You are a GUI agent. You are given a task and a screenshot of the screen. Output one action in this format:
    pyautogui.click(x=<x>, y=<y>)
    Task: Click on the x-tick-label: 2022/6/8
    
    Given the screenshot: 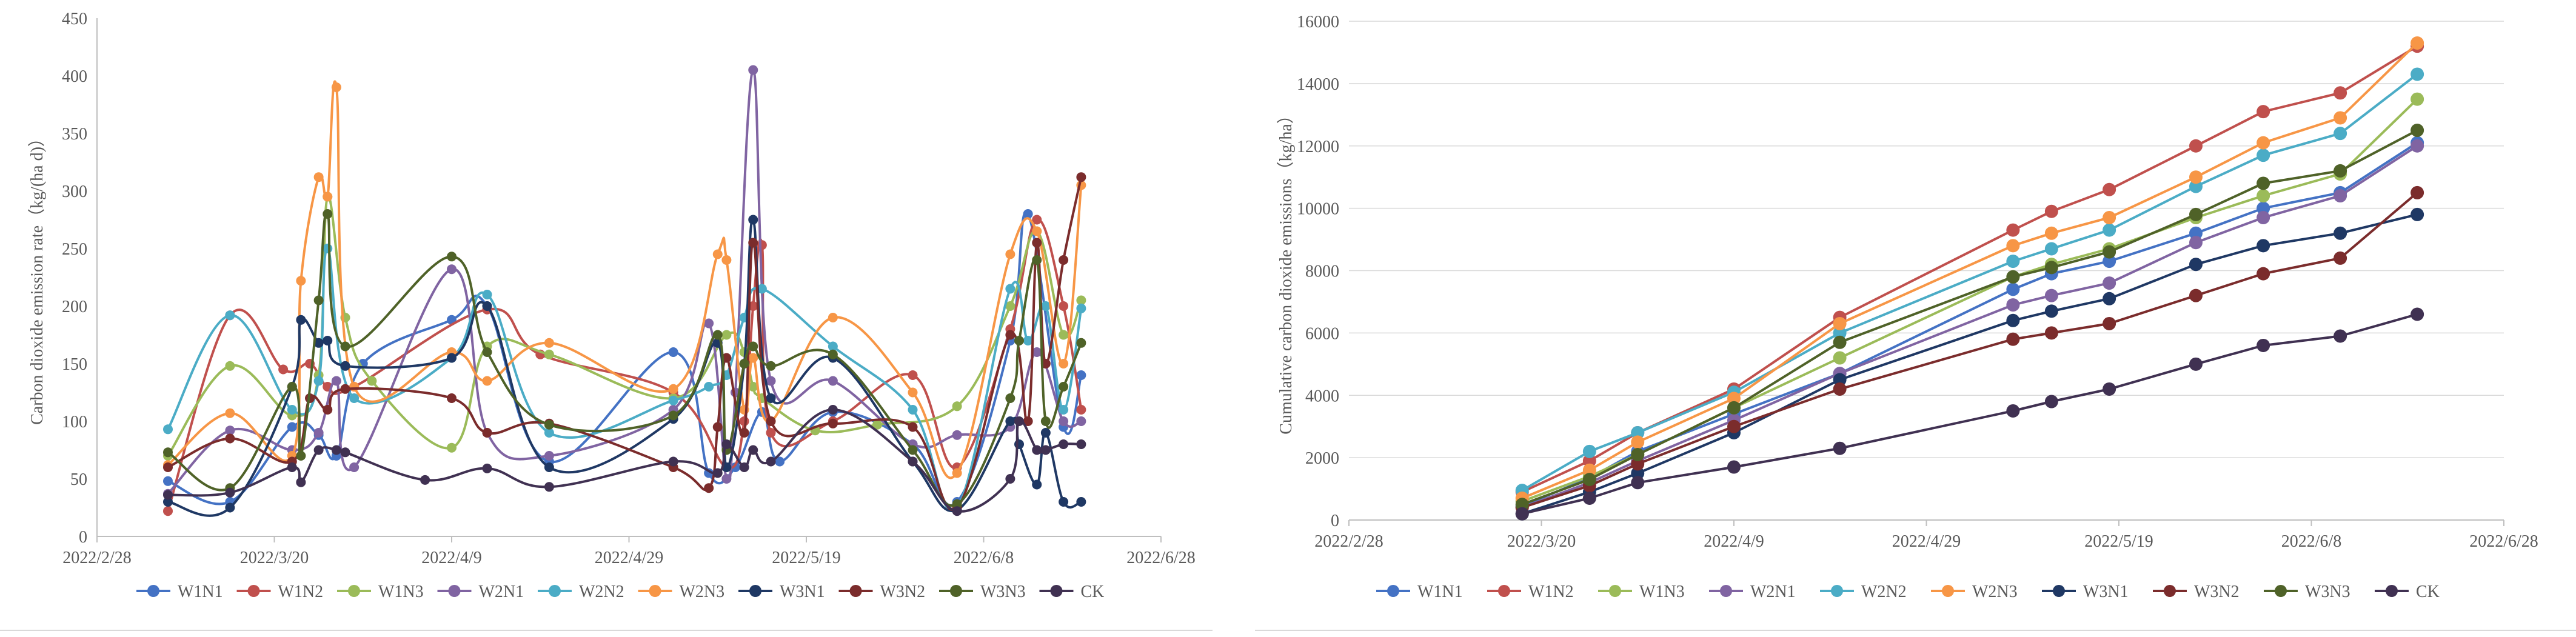 What is the action you would take?
    pyautogui.click(x=2311, y=541)
    